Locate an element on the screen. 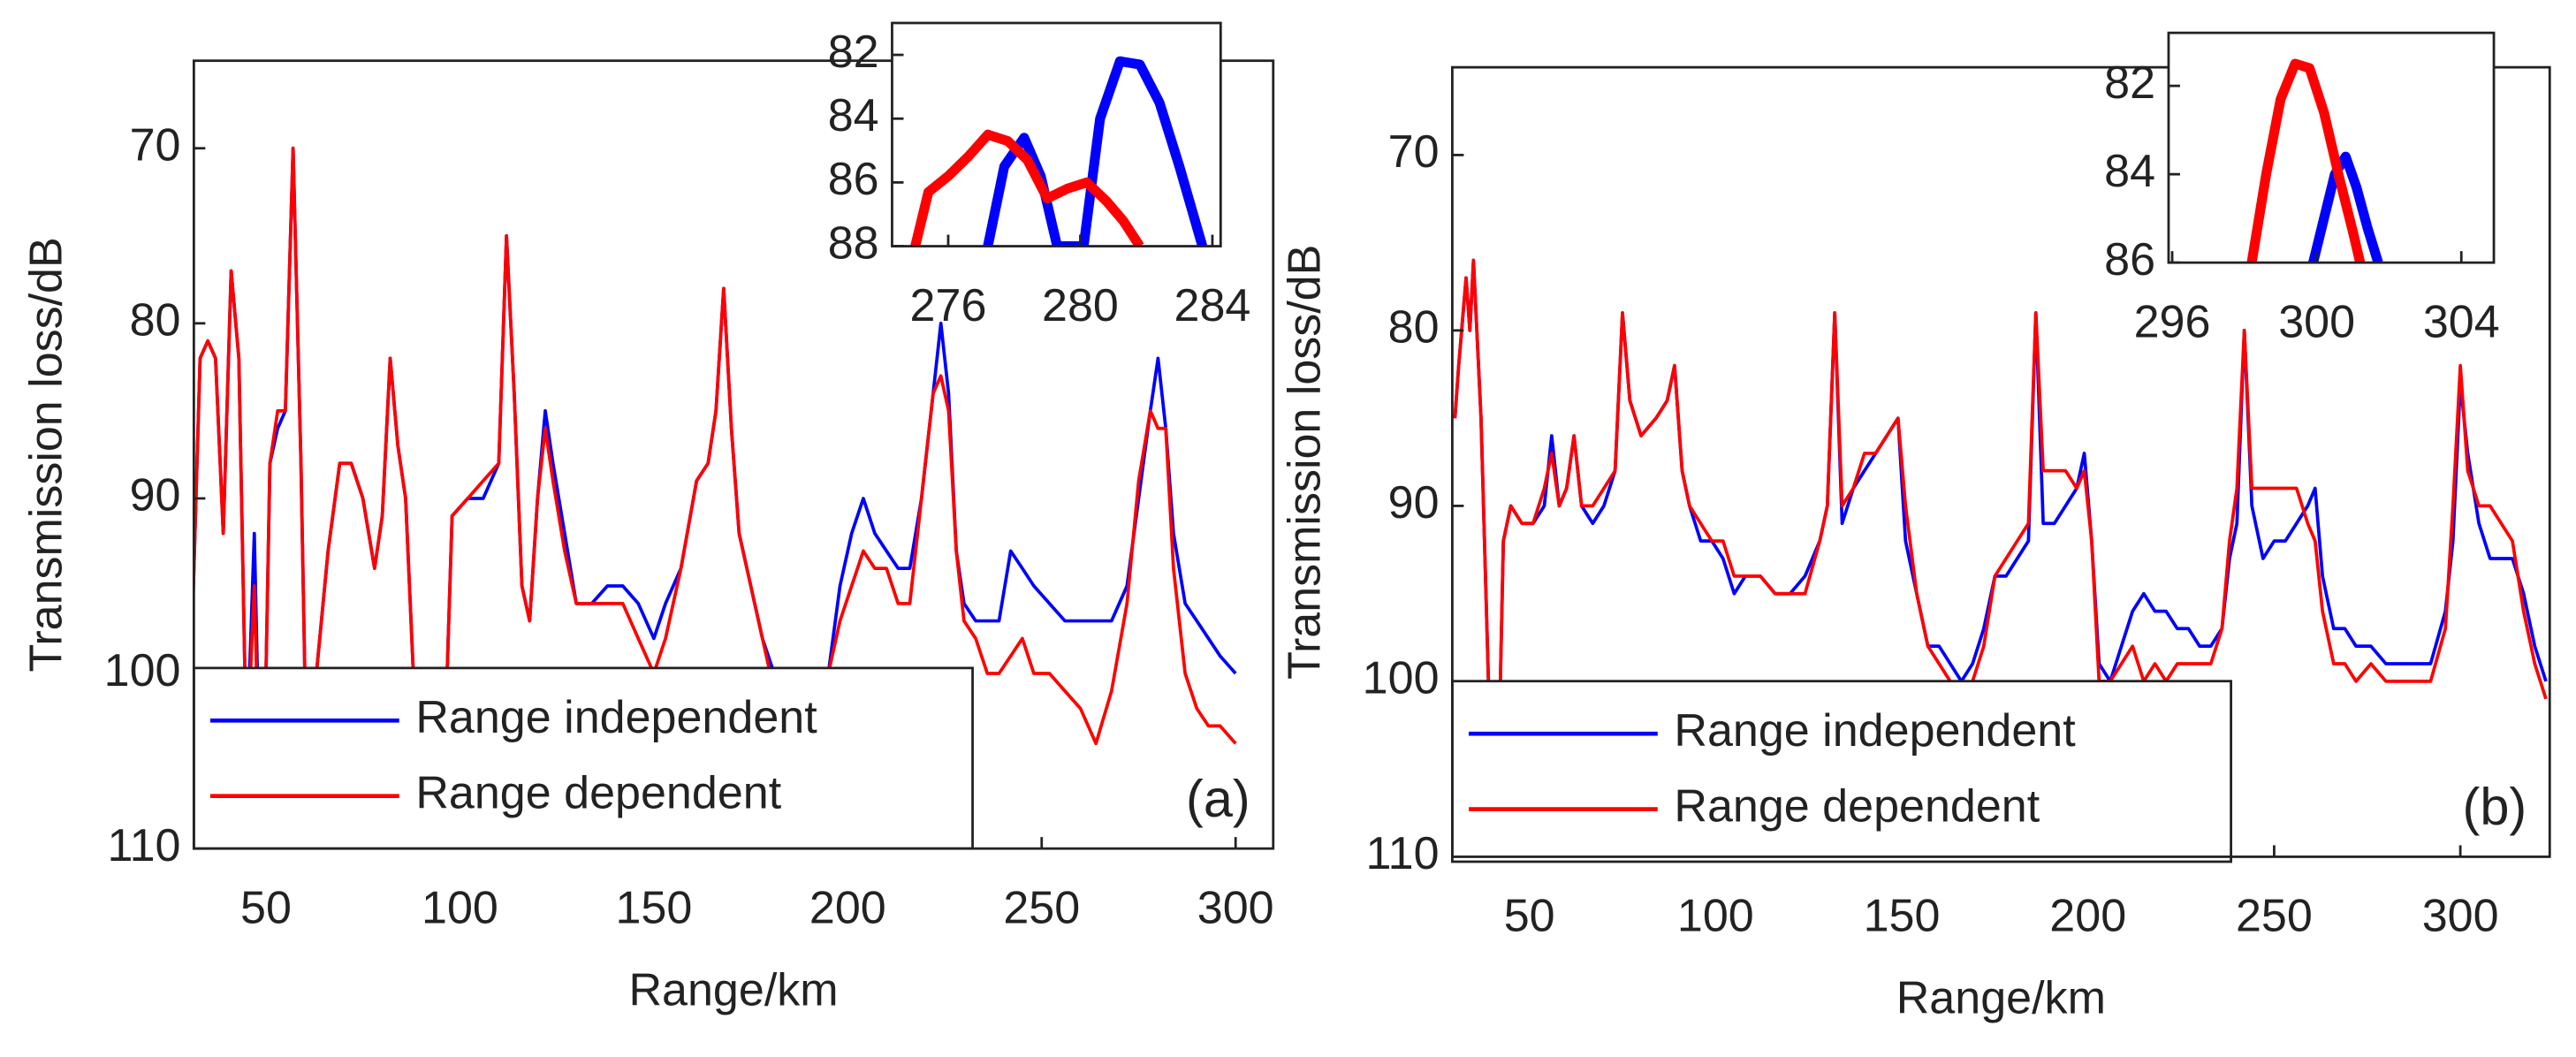 This screenshot has width=2576, height=1057. y-tick-label: 88 is located at coordinates (853, 243).